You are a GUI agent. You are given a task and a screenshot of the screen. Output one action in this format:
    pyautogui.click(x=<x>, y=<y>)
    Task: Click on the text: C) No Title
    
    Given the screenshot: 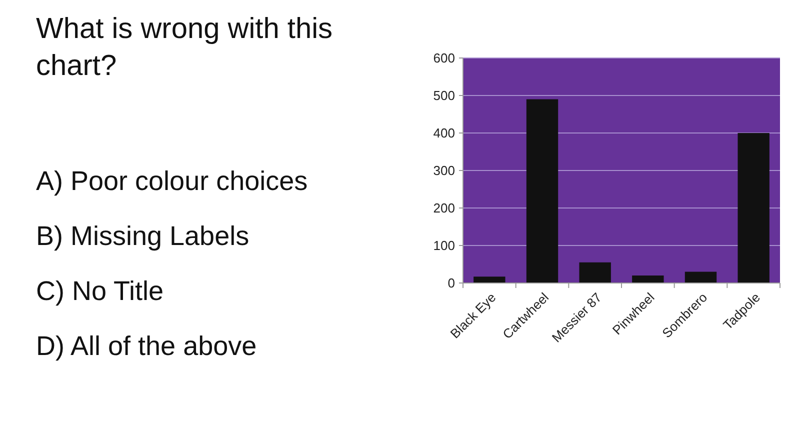 What is the action you would take?
    pyautogui.click(x=100, y=291)
    